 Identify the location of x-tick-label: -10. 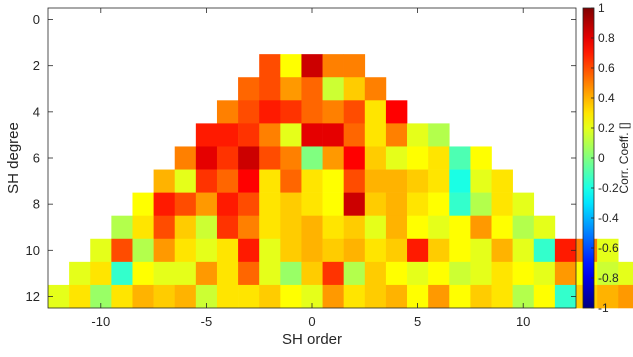
(100, 321).